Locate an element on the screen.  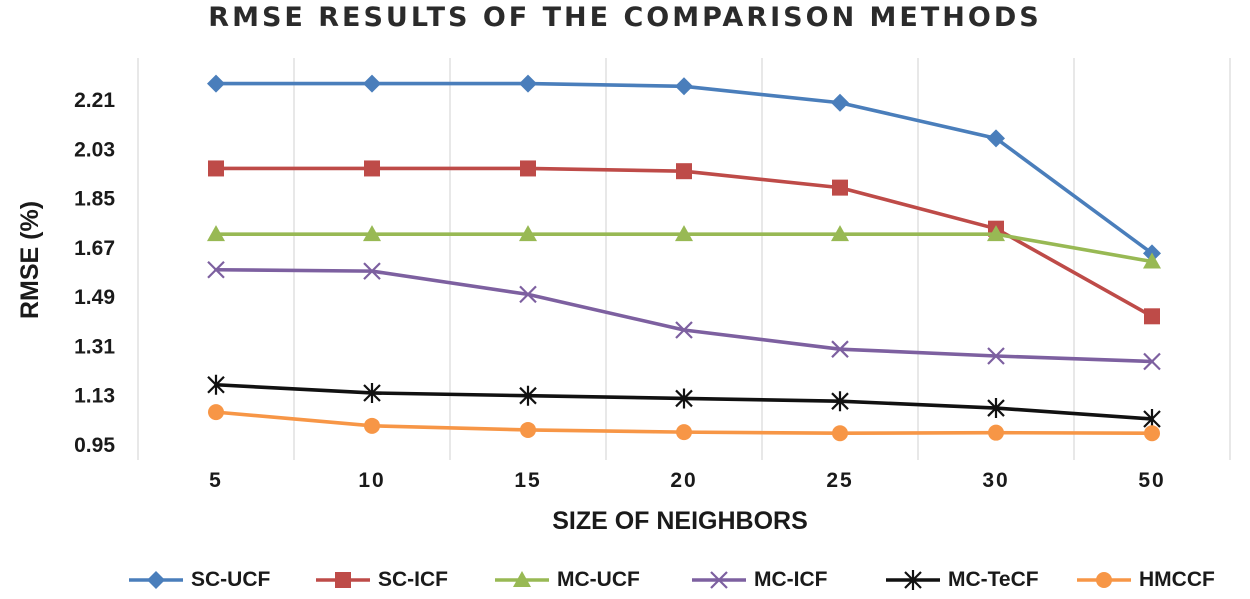
y-tick-label: 1.49 is located at coordinates (94, 297).